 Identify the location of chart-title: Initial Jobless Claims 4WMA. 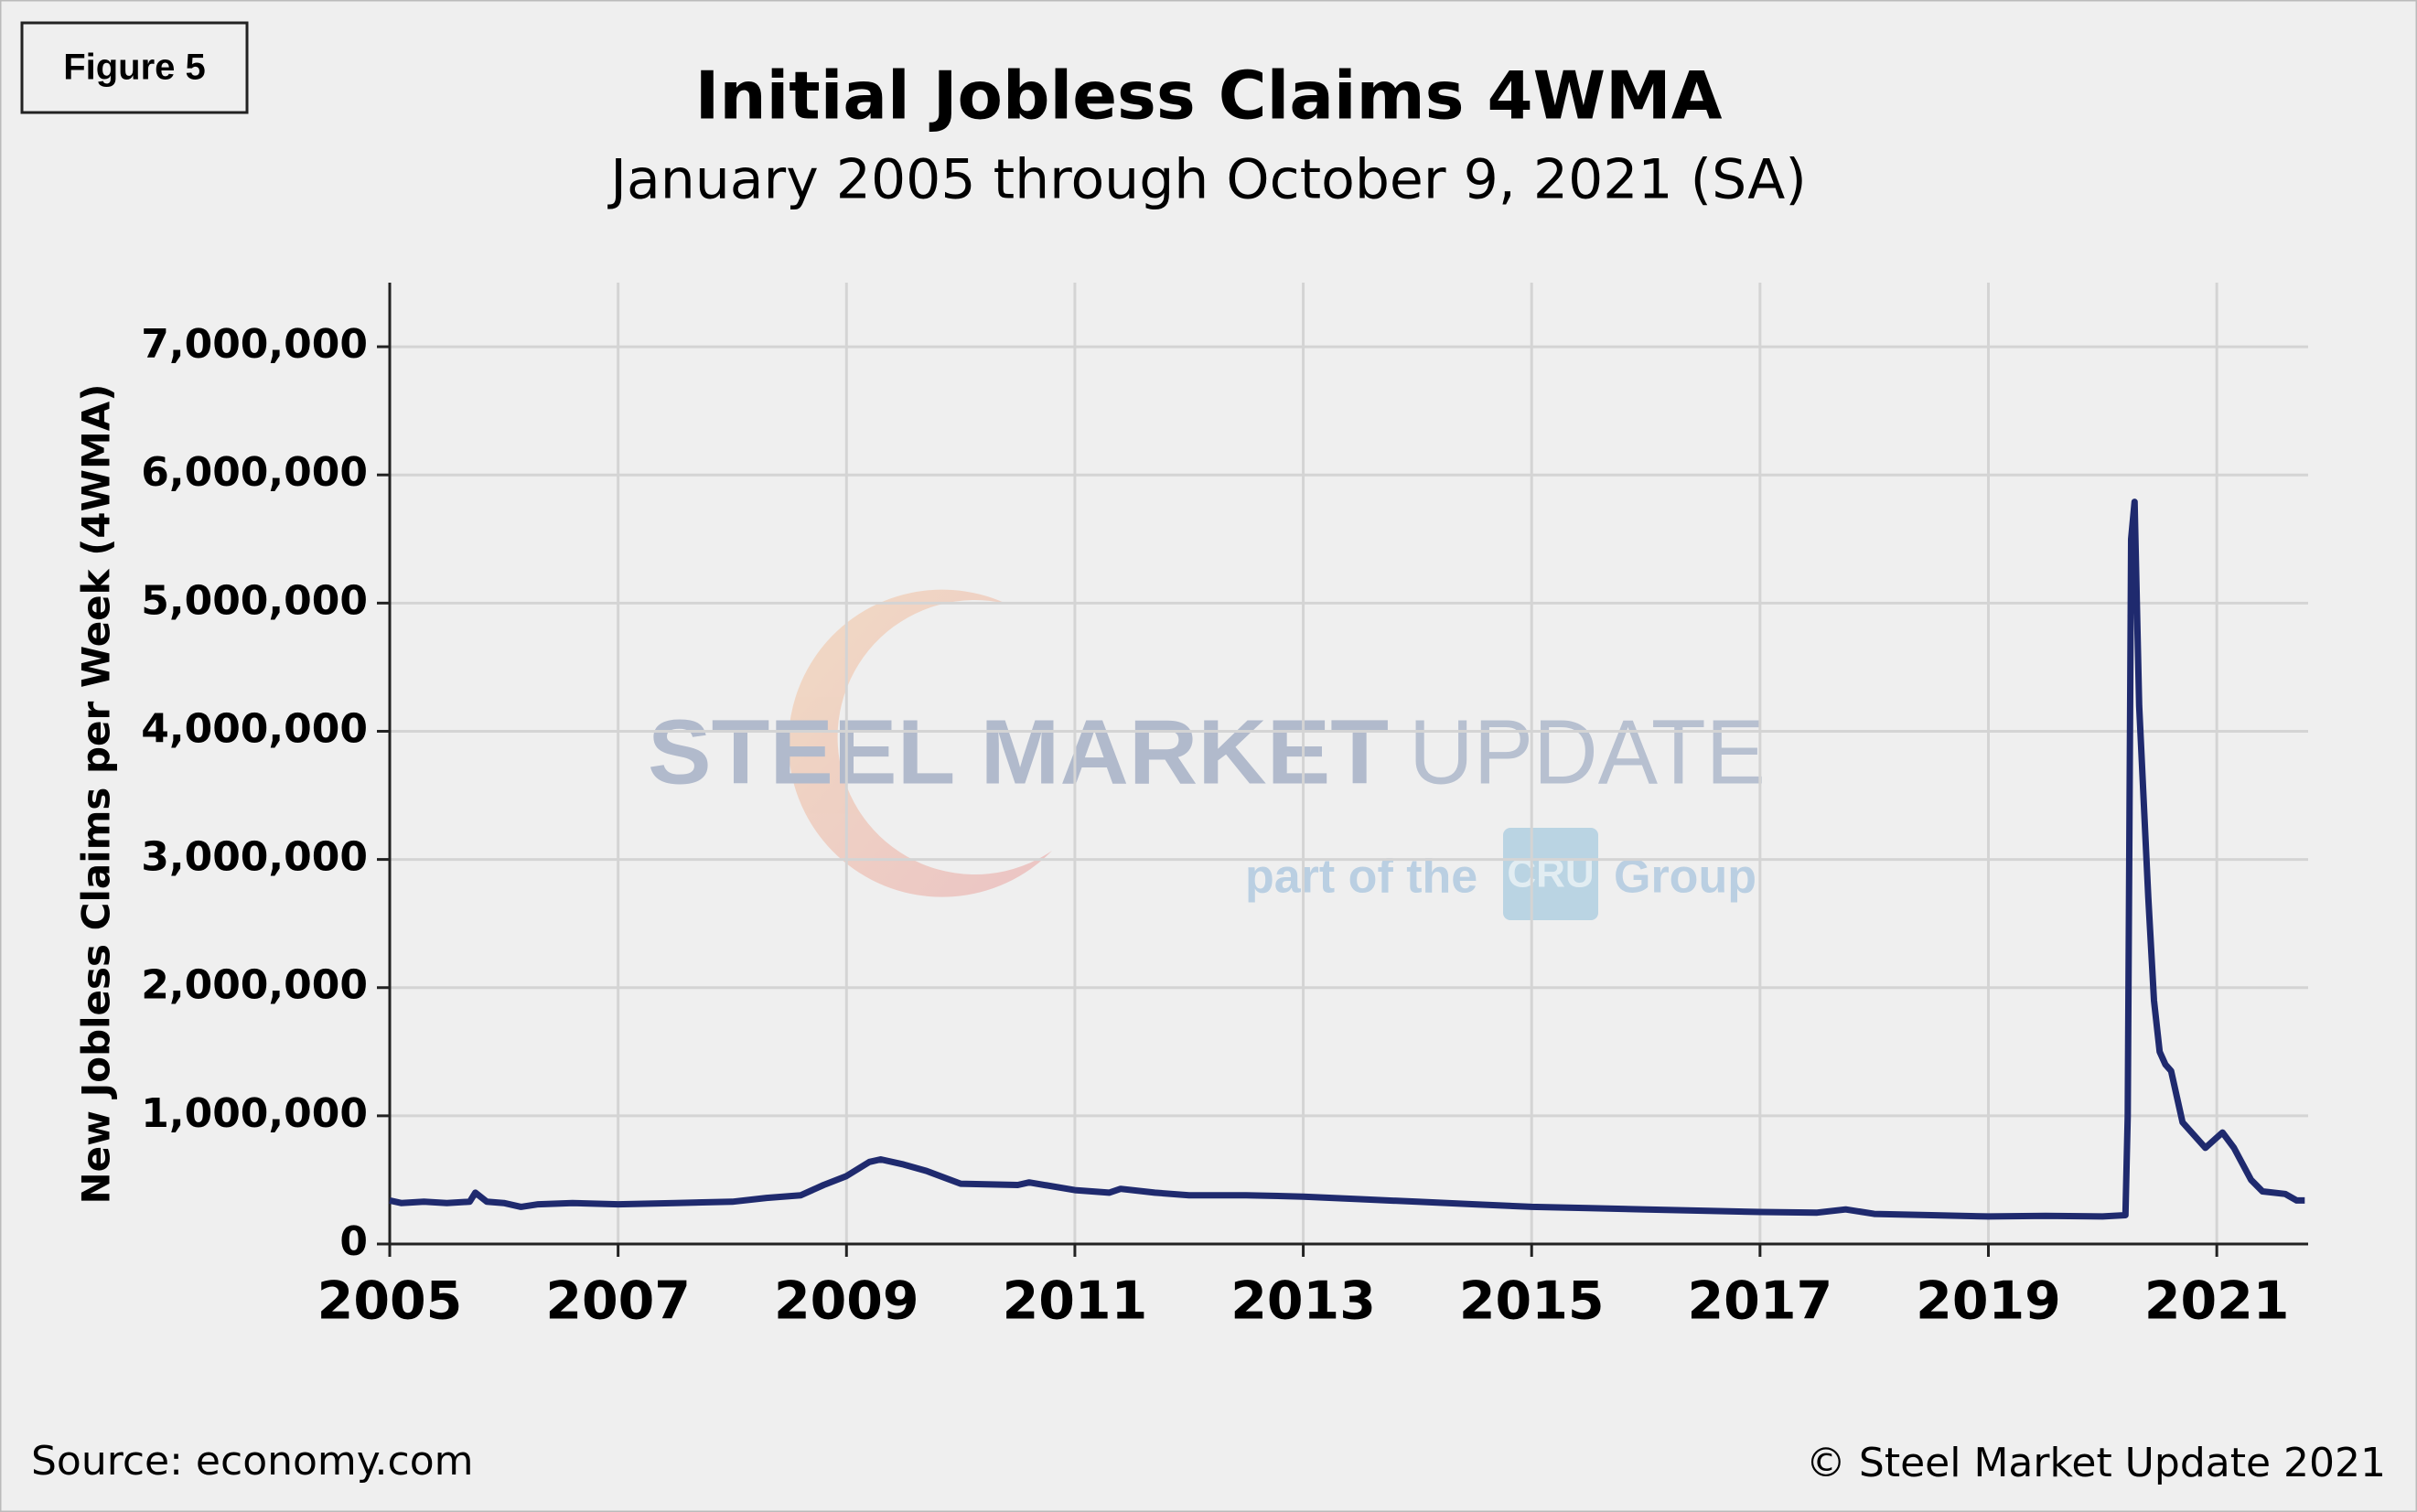
(1209, 96).